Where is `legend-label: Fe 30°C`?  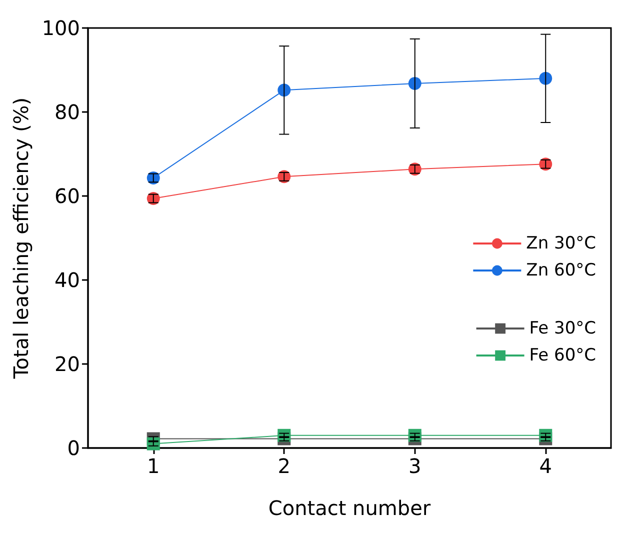 legend-label: Fe 30°C is located at coordinates (562, 328).